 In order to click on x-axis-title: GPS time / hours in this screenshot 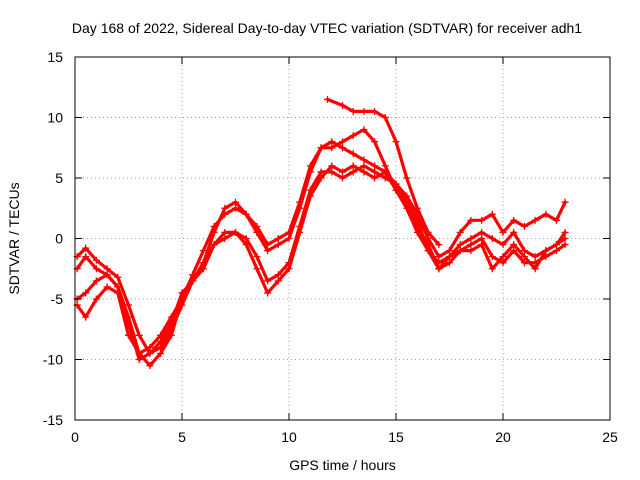, I will do `click(342, 465)`.